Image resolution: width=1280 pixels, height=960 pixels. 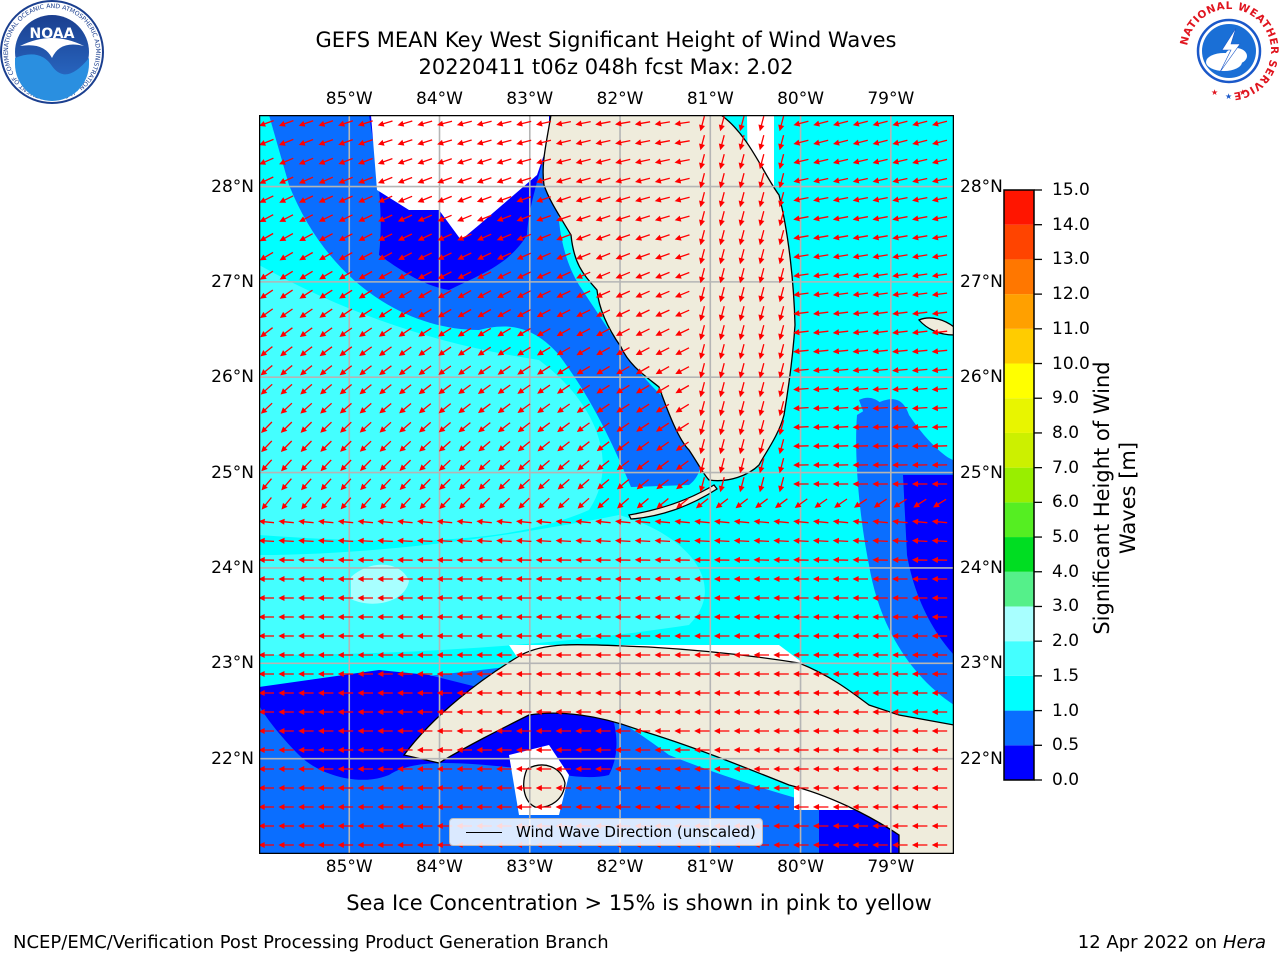 I want to click on lon-tick-top: 79°W, so click(x=891, y=99).